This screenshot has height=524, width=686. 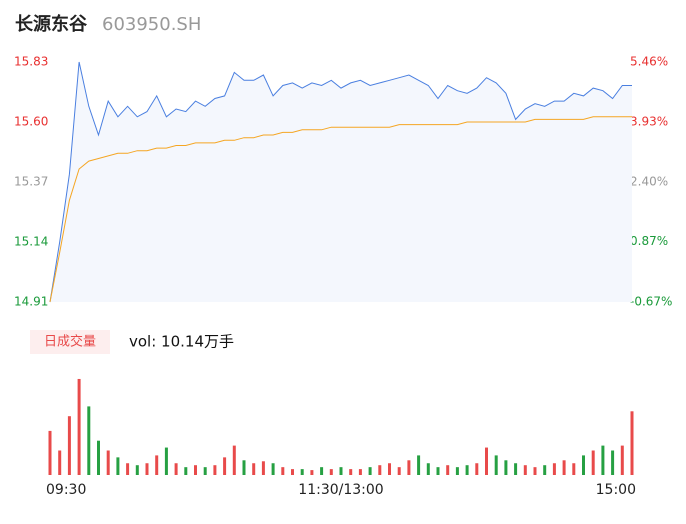 What do you see at coordinates (651, 302) in the screenshot?
I see `y2-tick-label: -0.67%` at bounding box center [651, 302].